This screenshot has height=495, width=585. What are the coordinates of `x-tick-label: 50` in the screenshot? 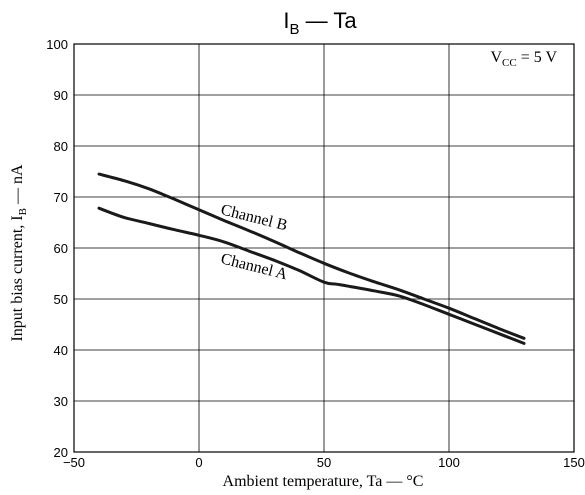 It's located at (324, 462).